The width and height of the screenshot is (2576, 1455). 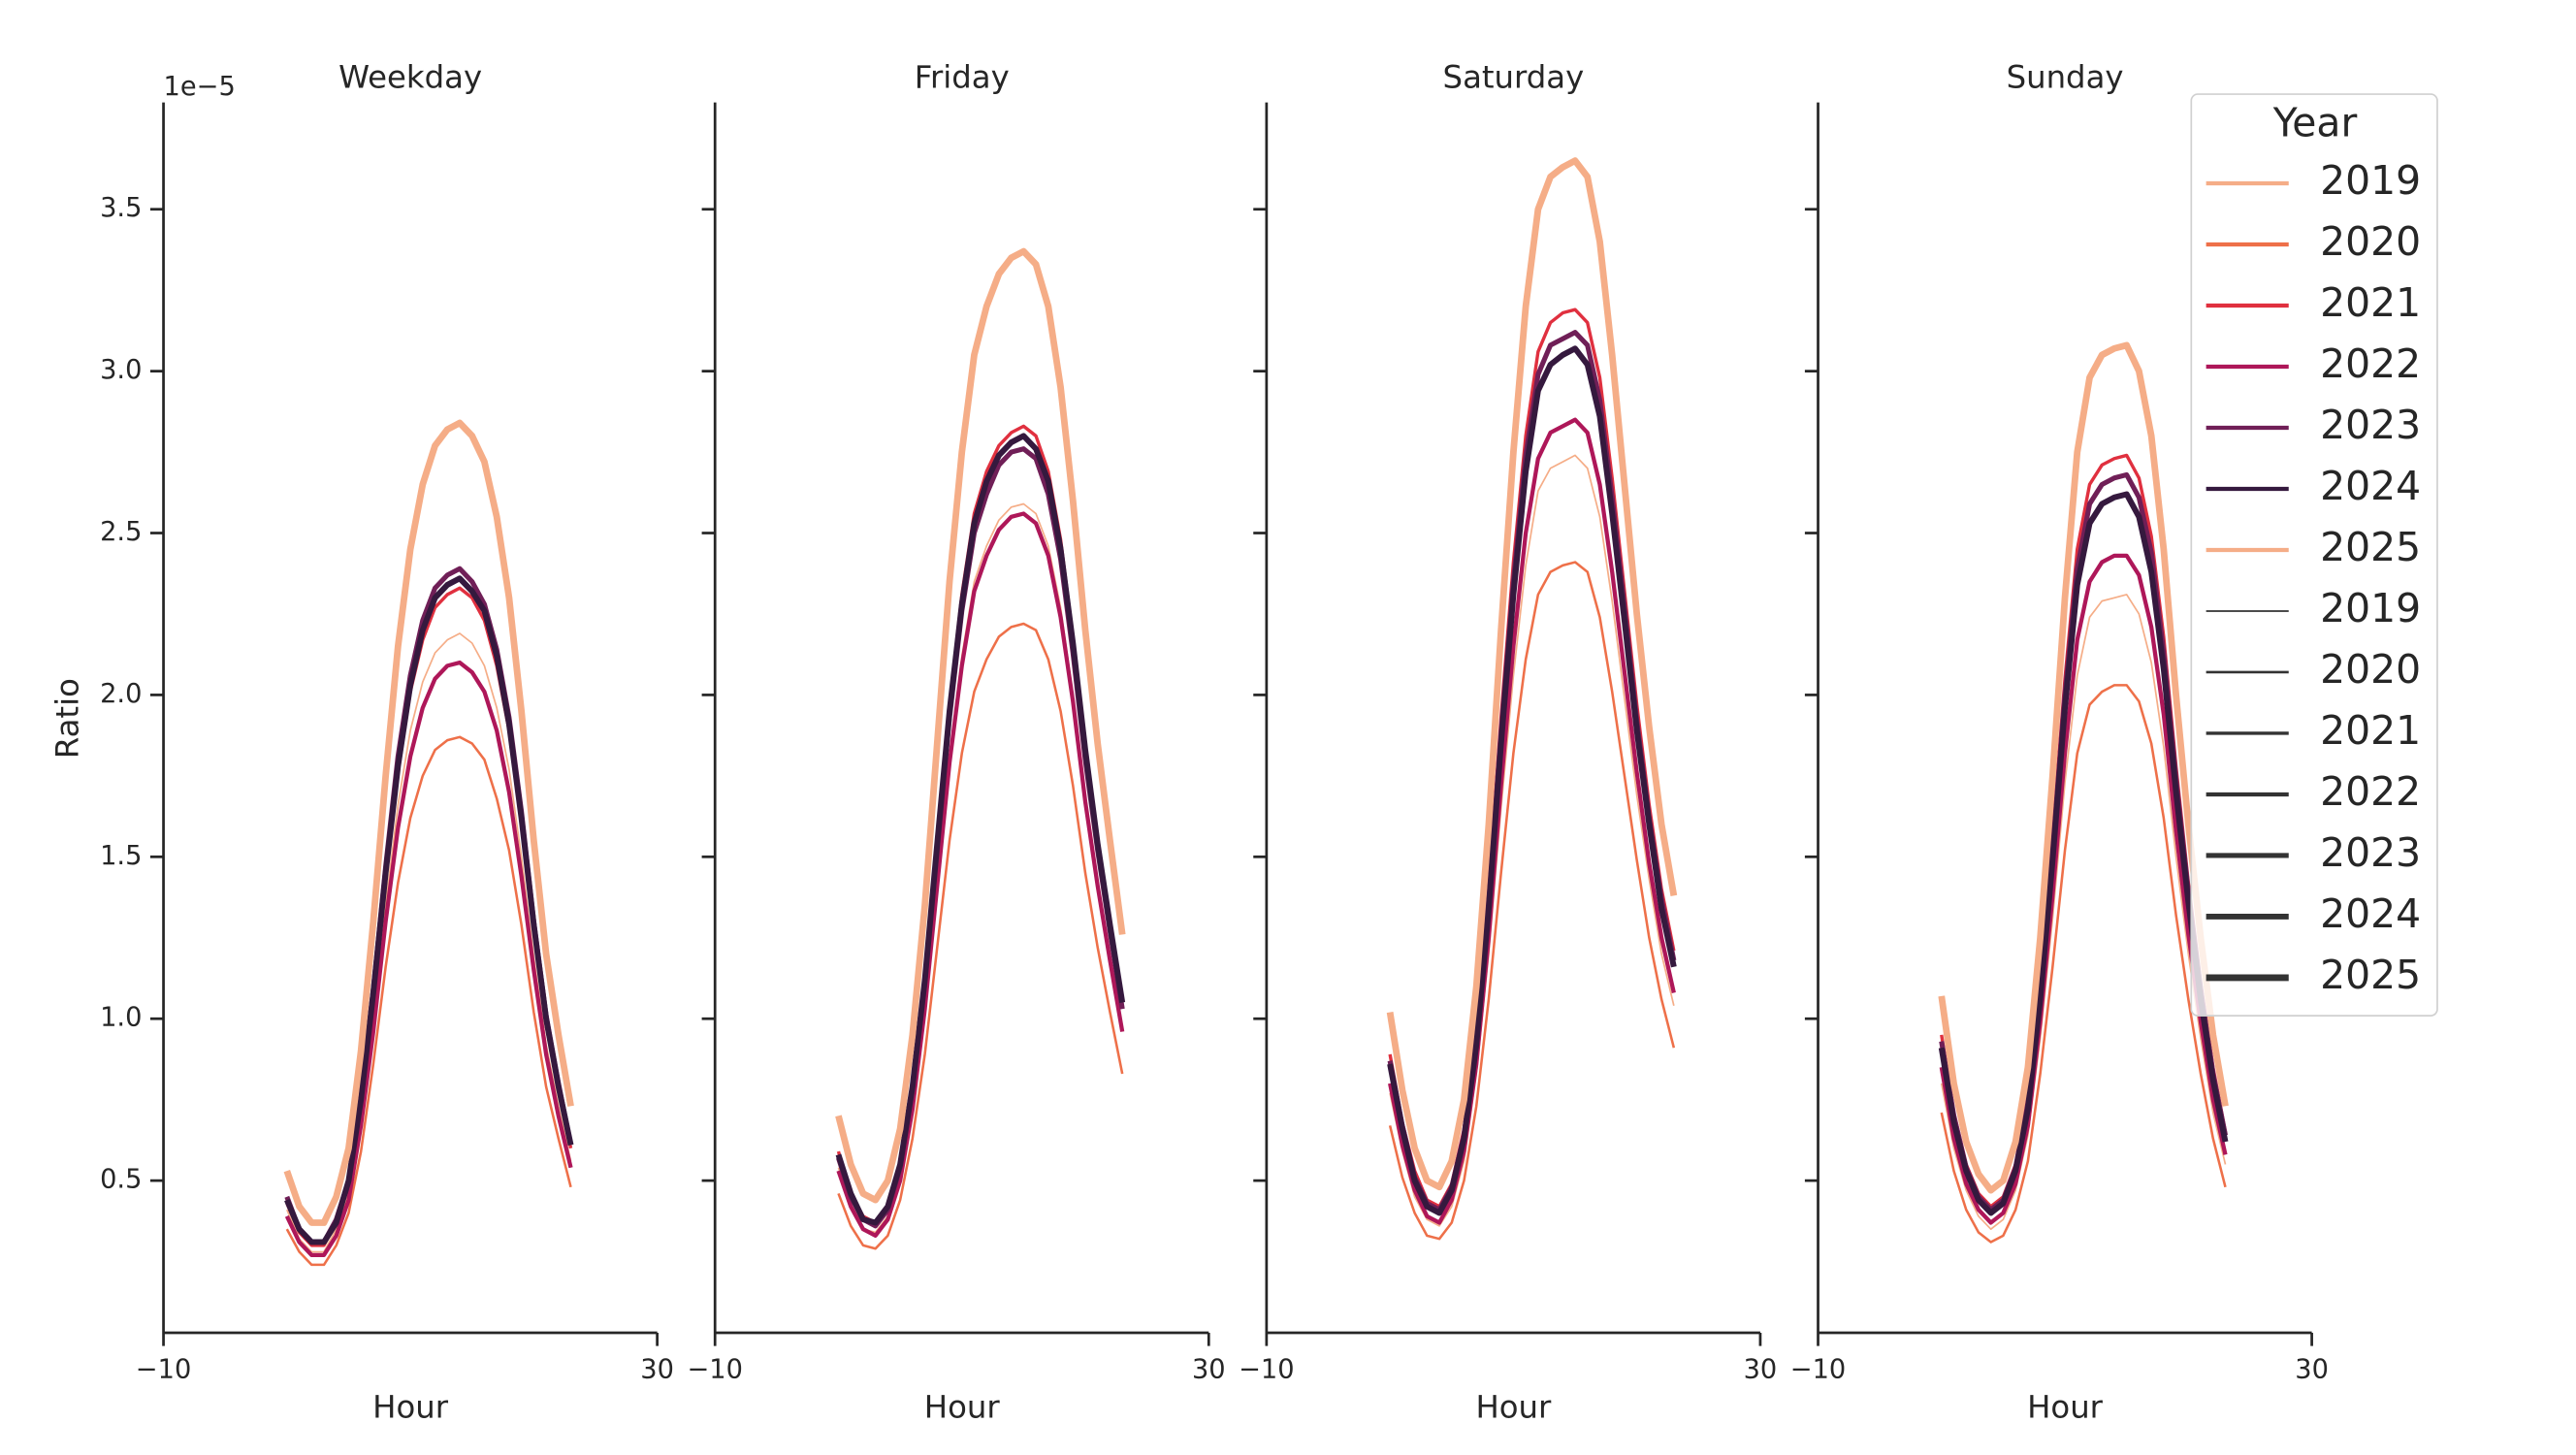 What do you see at coordinates (1514, 77) in the screenshot?
I see `subplot-title: Saturday` at bounding box center [1514, 77].